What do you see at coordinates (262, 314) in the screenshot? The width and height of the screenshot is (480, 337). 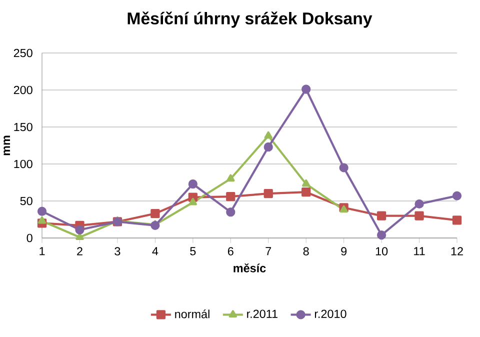 I see `legend-label: r.2011` at bounding box center [262, 314].